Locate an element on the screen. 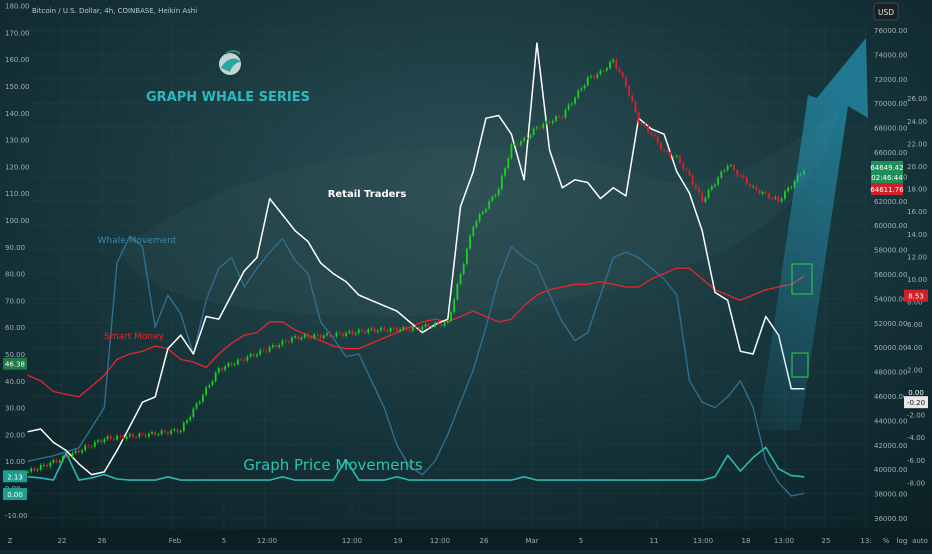  currency-button is located at coordinates (886, 11).